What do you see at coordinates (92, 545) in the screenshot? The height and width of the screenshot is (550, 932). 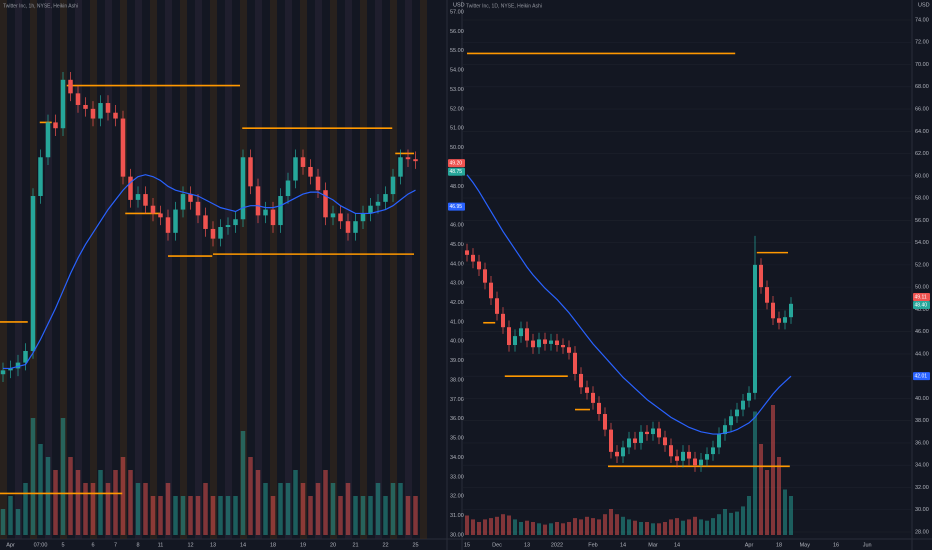 I see `x-tick-label: 6` at bounding box center [92, 545].